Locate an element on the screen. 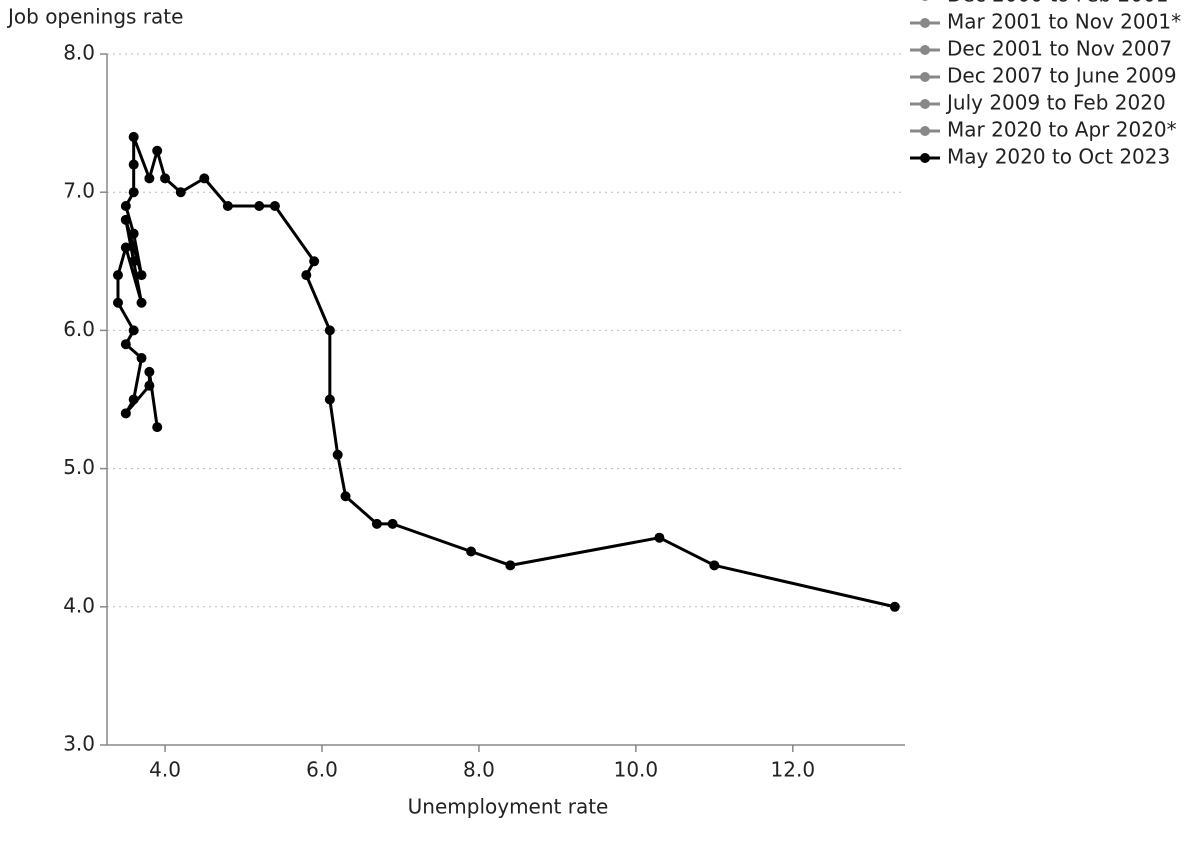 This screenshot has width=1200, height=858. x-tick-label: 8.0 is located at coordinates (479, 770).